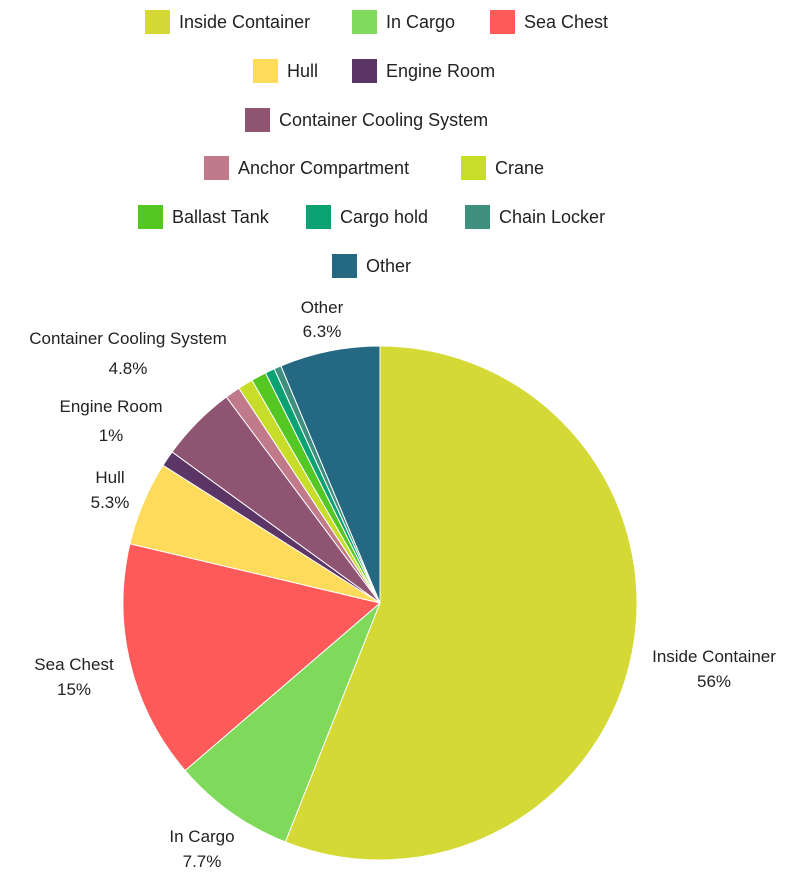 The width and height of the screenshot is (795, 874). What do you see at coordinates (282, 722) in the screenshot?
I see `pie-slice-in-cargo` at bounding box center [282, 722].